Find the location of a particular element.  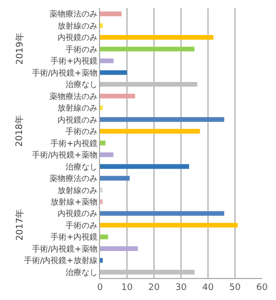

x-tick-label: 20 is located at coordinates (154, 287).